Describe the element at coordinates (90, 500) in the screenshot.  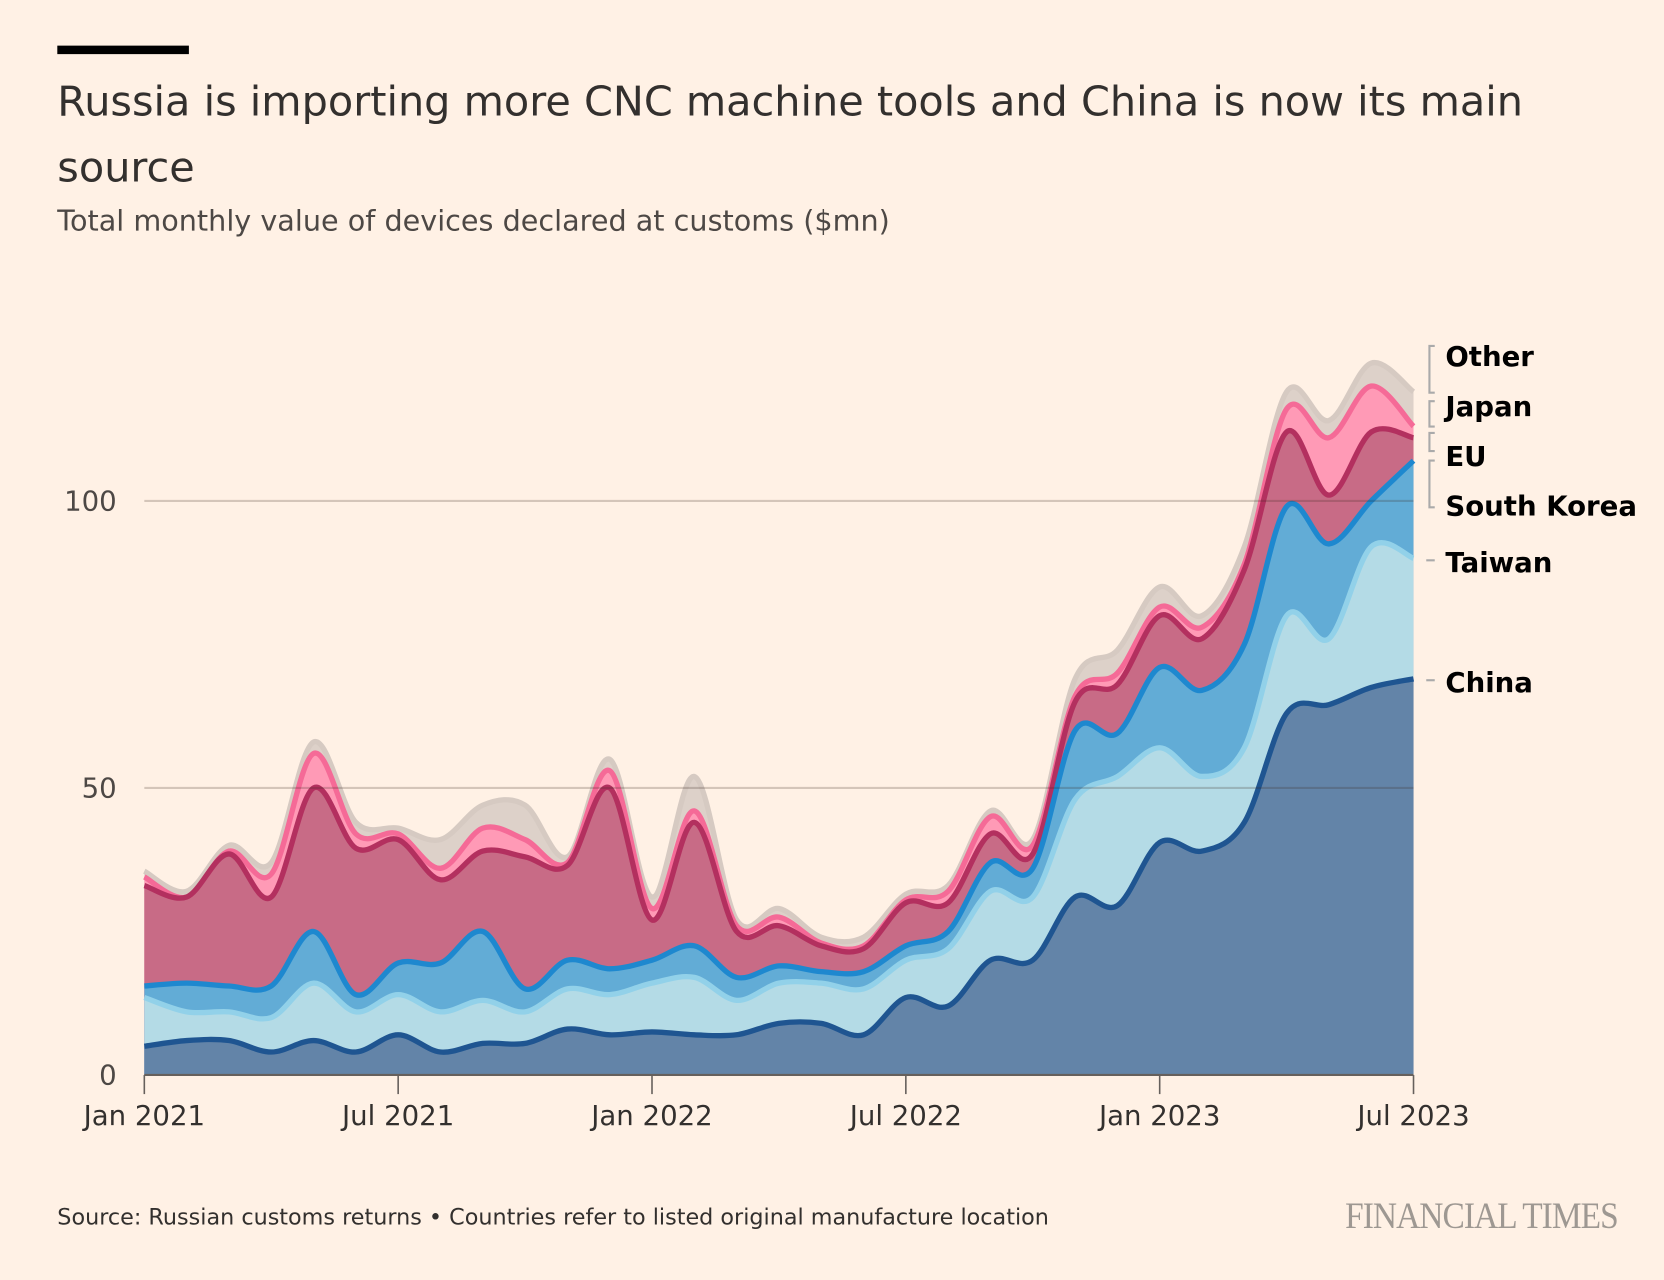
I see `y-tick-label: 100` at that location.